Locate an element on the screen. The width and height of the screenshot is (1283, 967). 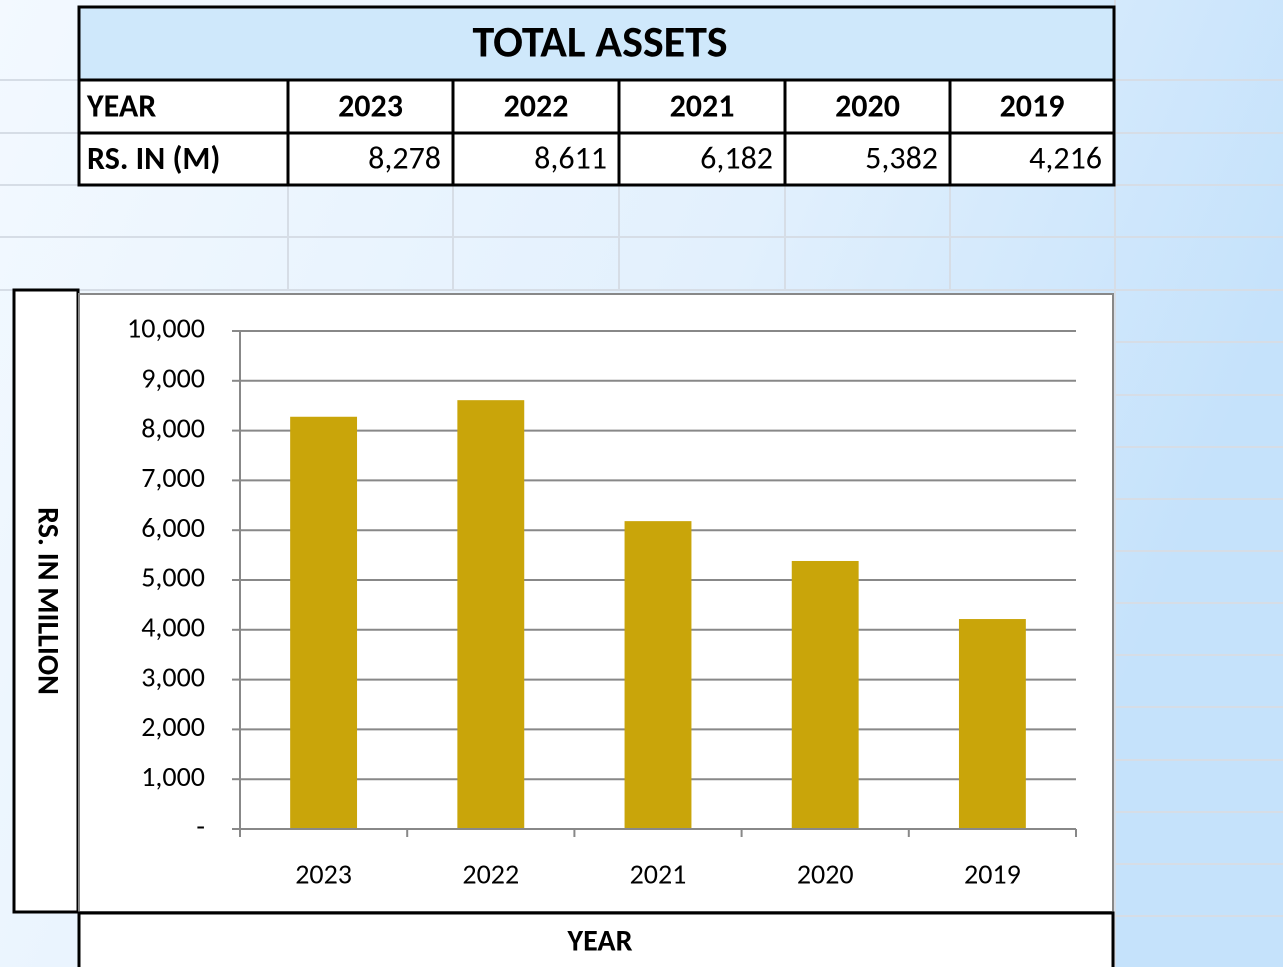
table-title: TOTAL ASSETS is located at coordinates (599, 42).